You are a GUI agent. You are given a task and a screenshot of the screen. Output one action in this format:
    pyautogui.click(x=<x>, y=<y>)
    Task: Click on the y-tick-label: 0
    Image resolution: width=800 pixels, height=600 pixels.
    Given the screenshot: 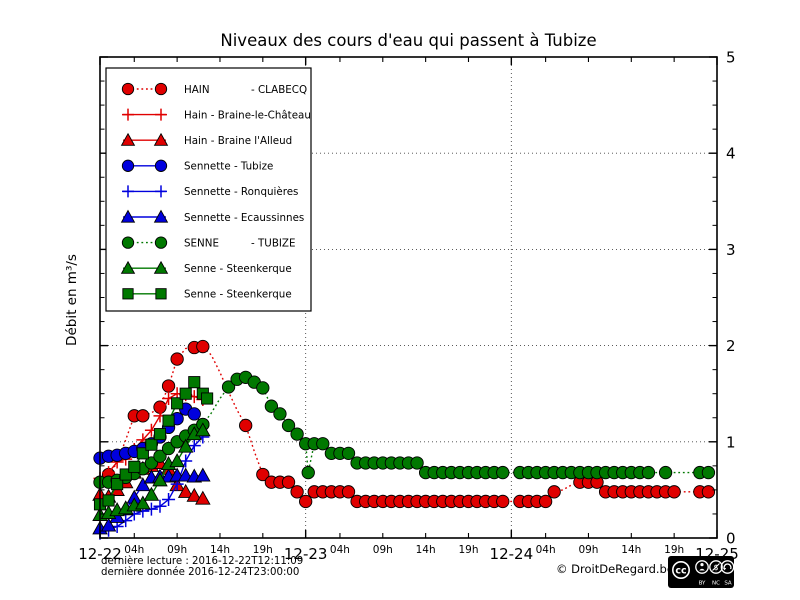 What is the action you would take?
    pyautogui.click(x=731, y=539)
    